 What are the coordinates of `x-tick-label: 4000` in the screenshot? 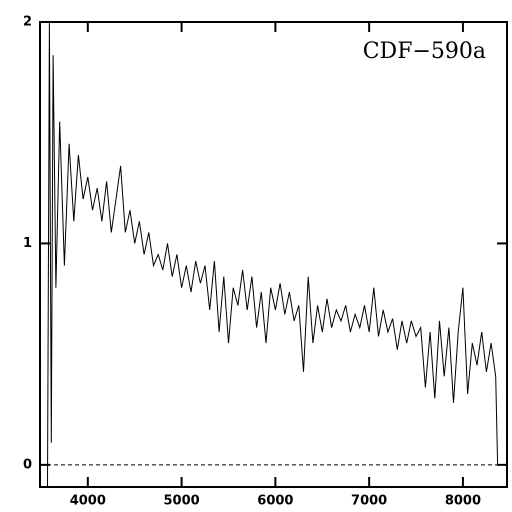 It's located at (88, 501).